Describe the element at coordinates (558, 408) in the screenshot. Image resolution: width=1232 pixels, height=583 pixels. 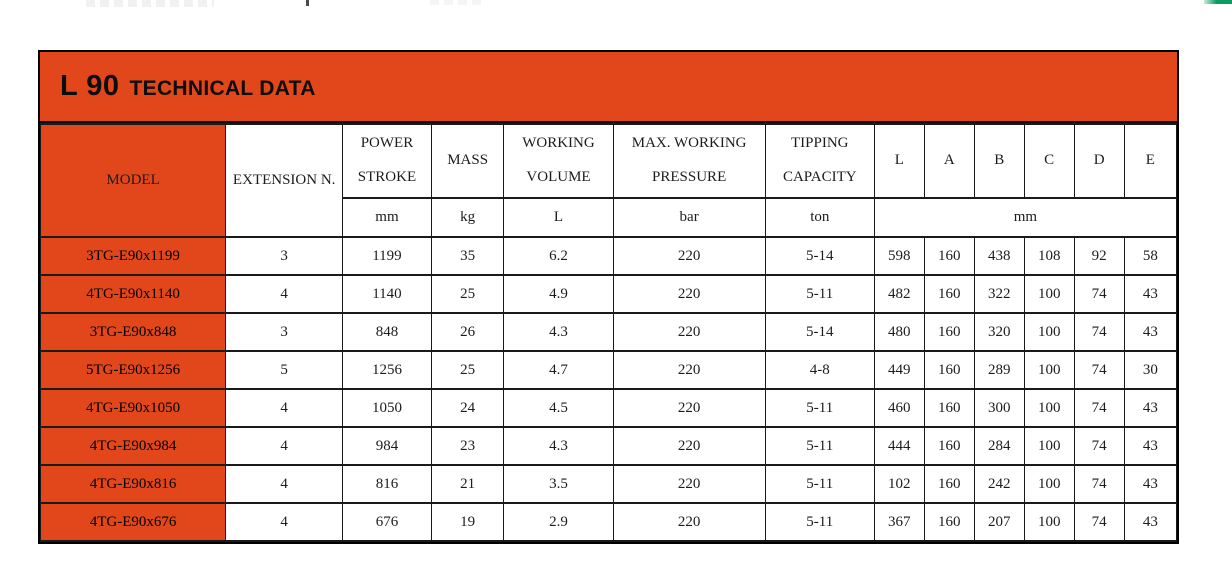
I see `value-cell: 4.5` at that location.